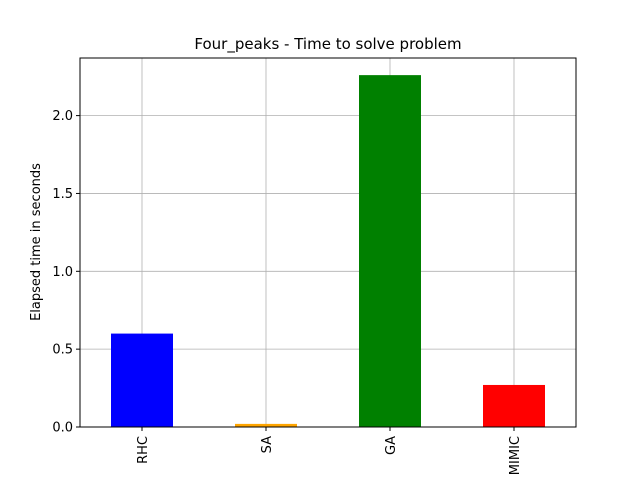 This screenshot has height=480, width=640. Describe the element at coordinates (515, 455) in the screenshot. I see `x-tick-label: MIMIC` at that location.